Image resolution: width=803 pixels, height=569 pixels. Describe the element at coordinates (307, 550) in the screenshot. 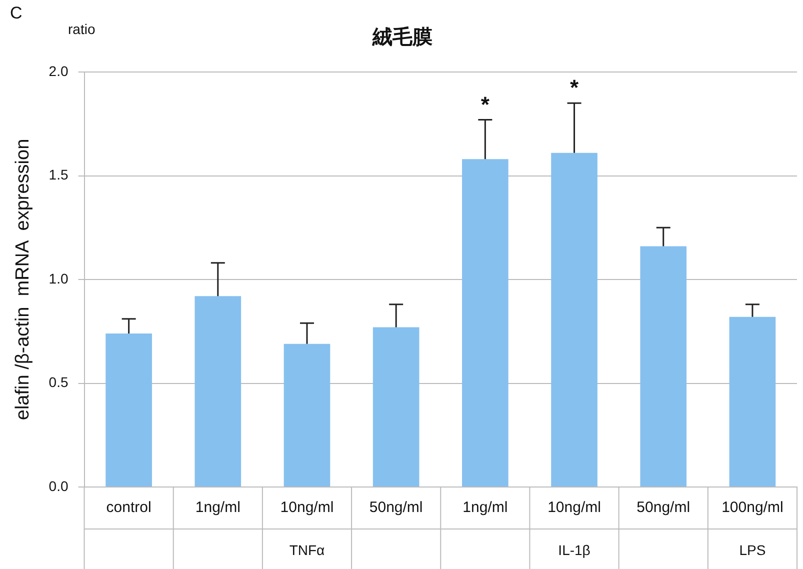

I see `text: TNFα` at that location.